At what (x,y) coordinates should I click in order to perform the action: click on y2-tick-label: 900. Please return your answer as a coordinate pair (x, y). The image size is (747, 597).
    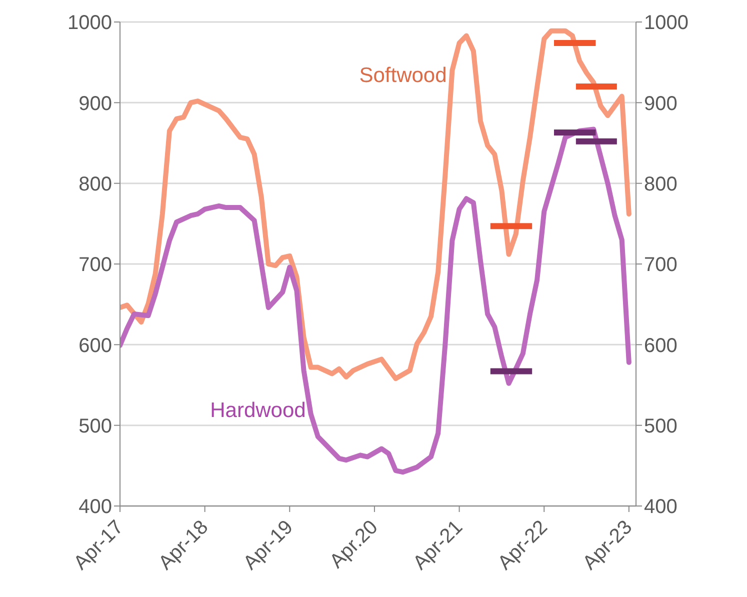
    Looking at the image, I should click on (661, 103).